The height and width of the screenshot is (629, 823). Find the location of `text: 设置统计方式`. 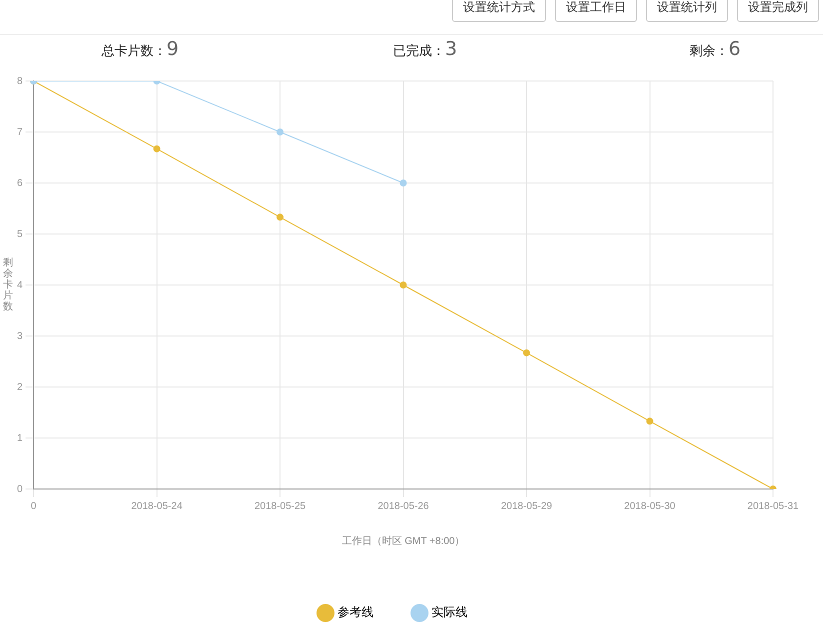

text: 设置统计方式 is located at coordinates (499, 11).